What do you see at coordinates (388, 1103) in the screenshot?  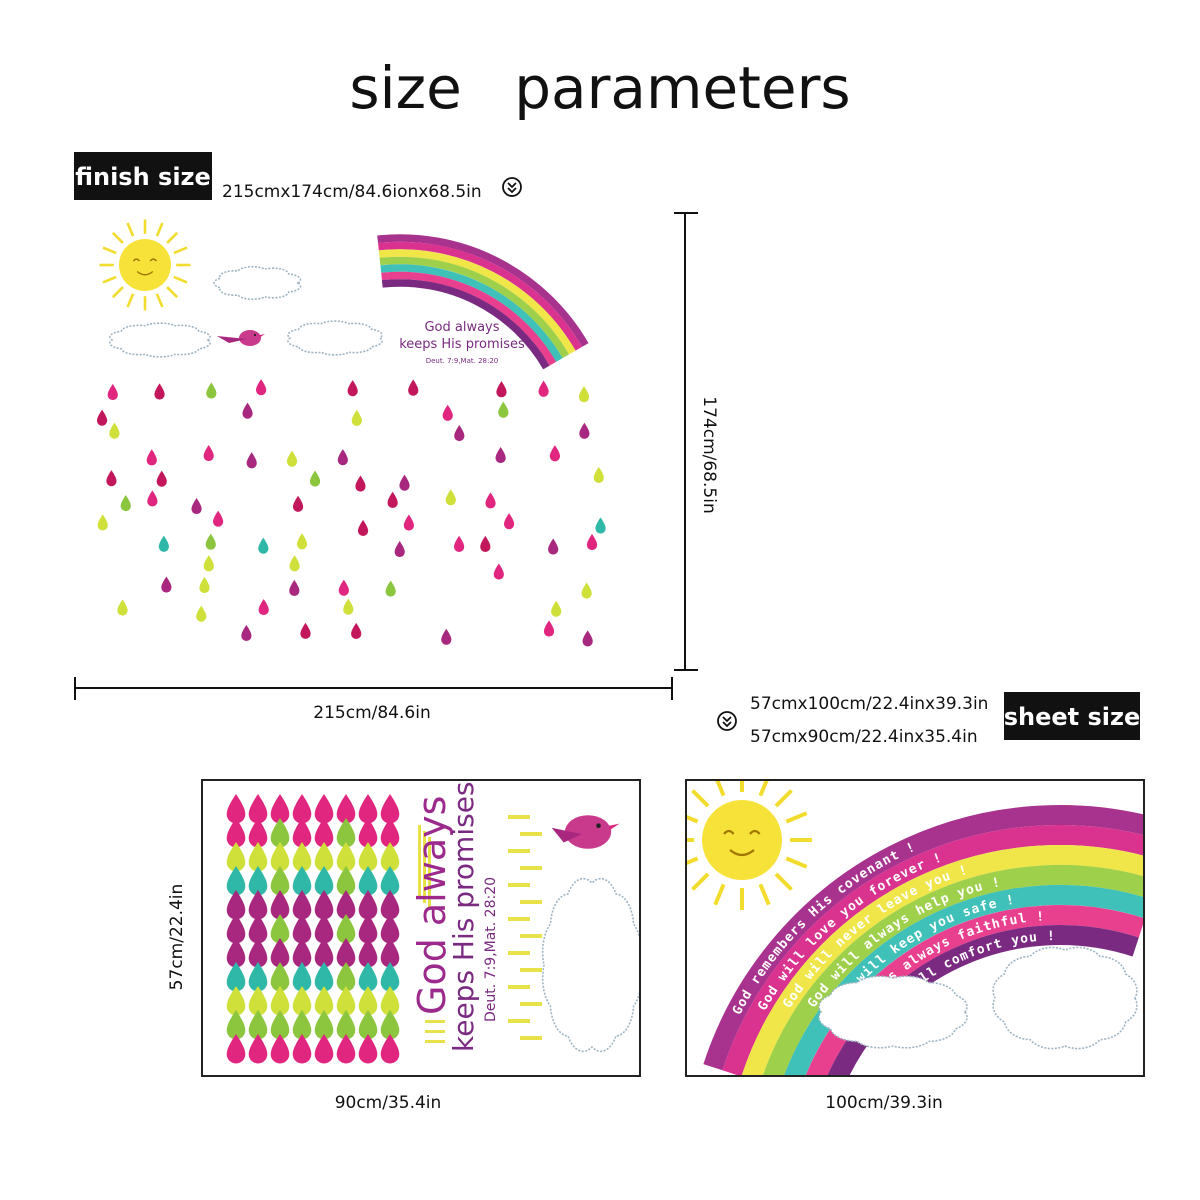 I see `sheet-width: 90cm/35.4in` at bounding box center [388, 1103].